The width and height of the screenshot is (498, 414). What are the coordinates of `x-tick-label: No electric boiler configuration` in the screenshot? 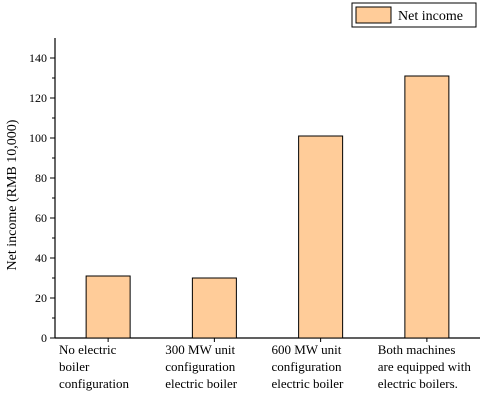 It's located at (94, 366).